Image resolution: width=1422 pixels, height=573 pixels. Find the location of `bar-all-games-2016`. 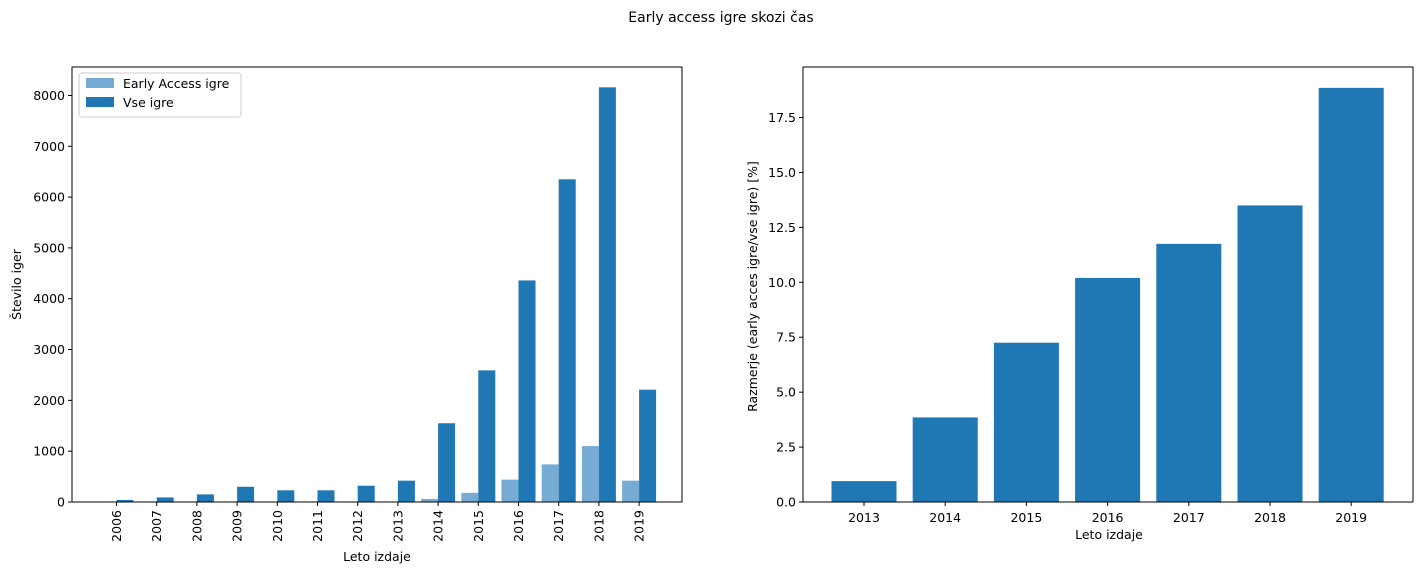

bar-all-games-2016 is located at coordinates (527, 391).